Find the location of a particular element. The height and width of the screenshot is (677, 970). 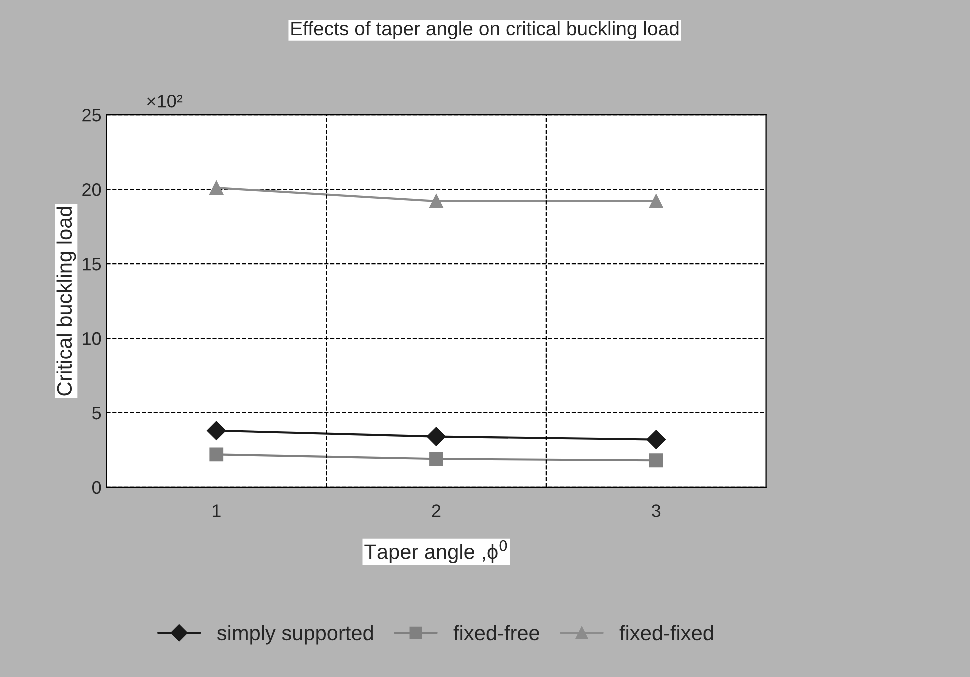

legend-label: fixed-free is located at coordinates (497, 633).